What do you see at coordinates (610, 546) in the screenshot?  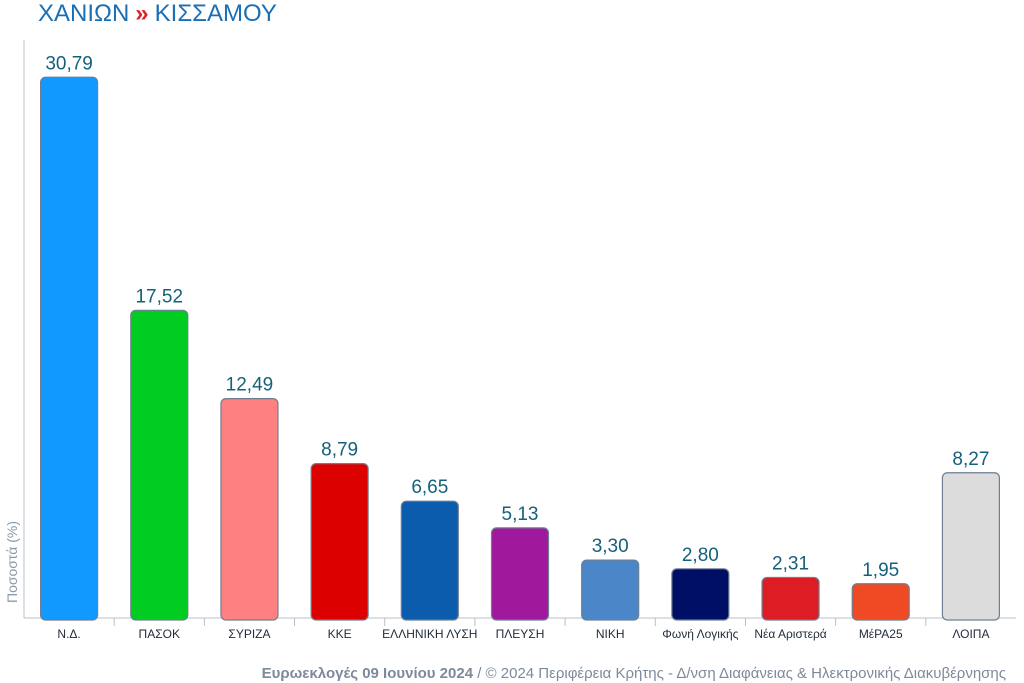 I see `value-label: 3,30` at bounding box center [610, 546].